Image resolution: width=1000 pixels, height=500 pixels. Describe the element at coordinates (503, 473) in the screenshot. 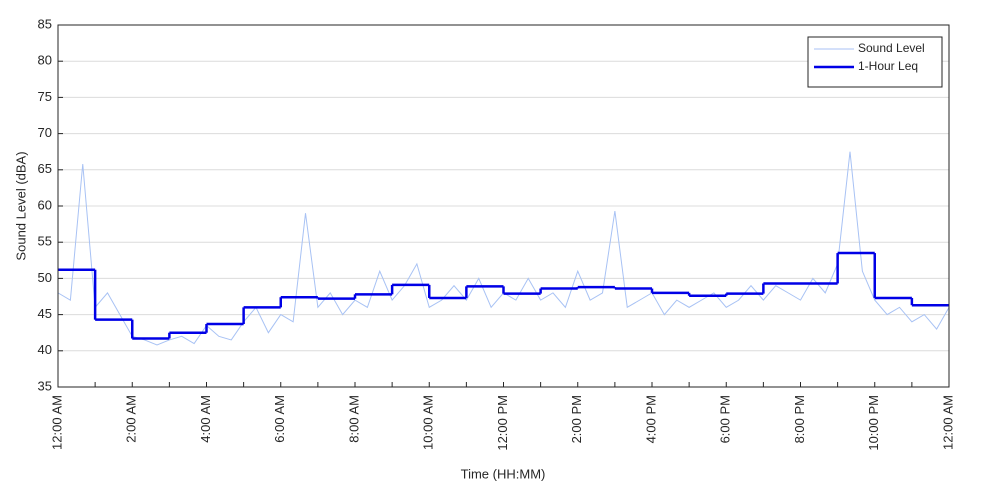

I see `x-axis-label: Time (HH:MM)` at that location.